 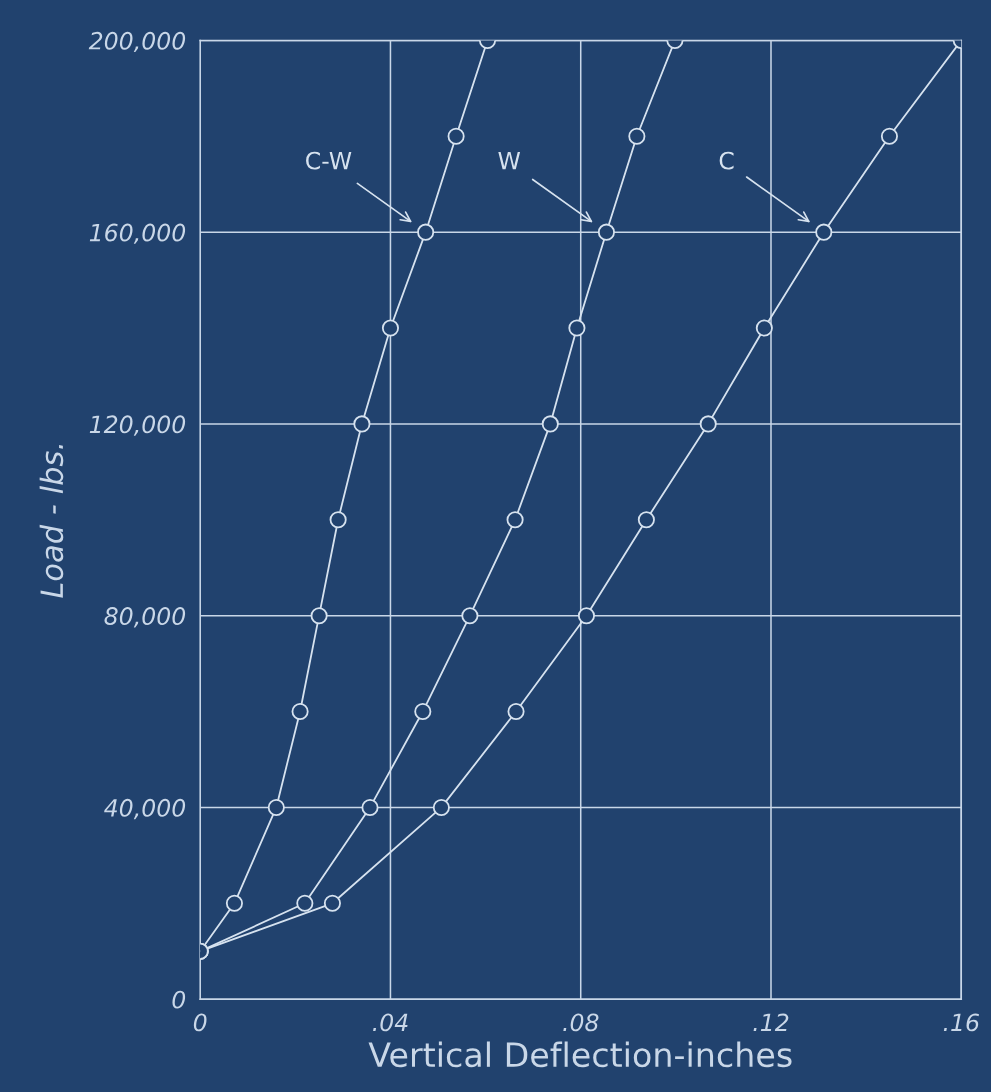 I want to click on x-tick-label: 0, so click(x=200, y=1022).